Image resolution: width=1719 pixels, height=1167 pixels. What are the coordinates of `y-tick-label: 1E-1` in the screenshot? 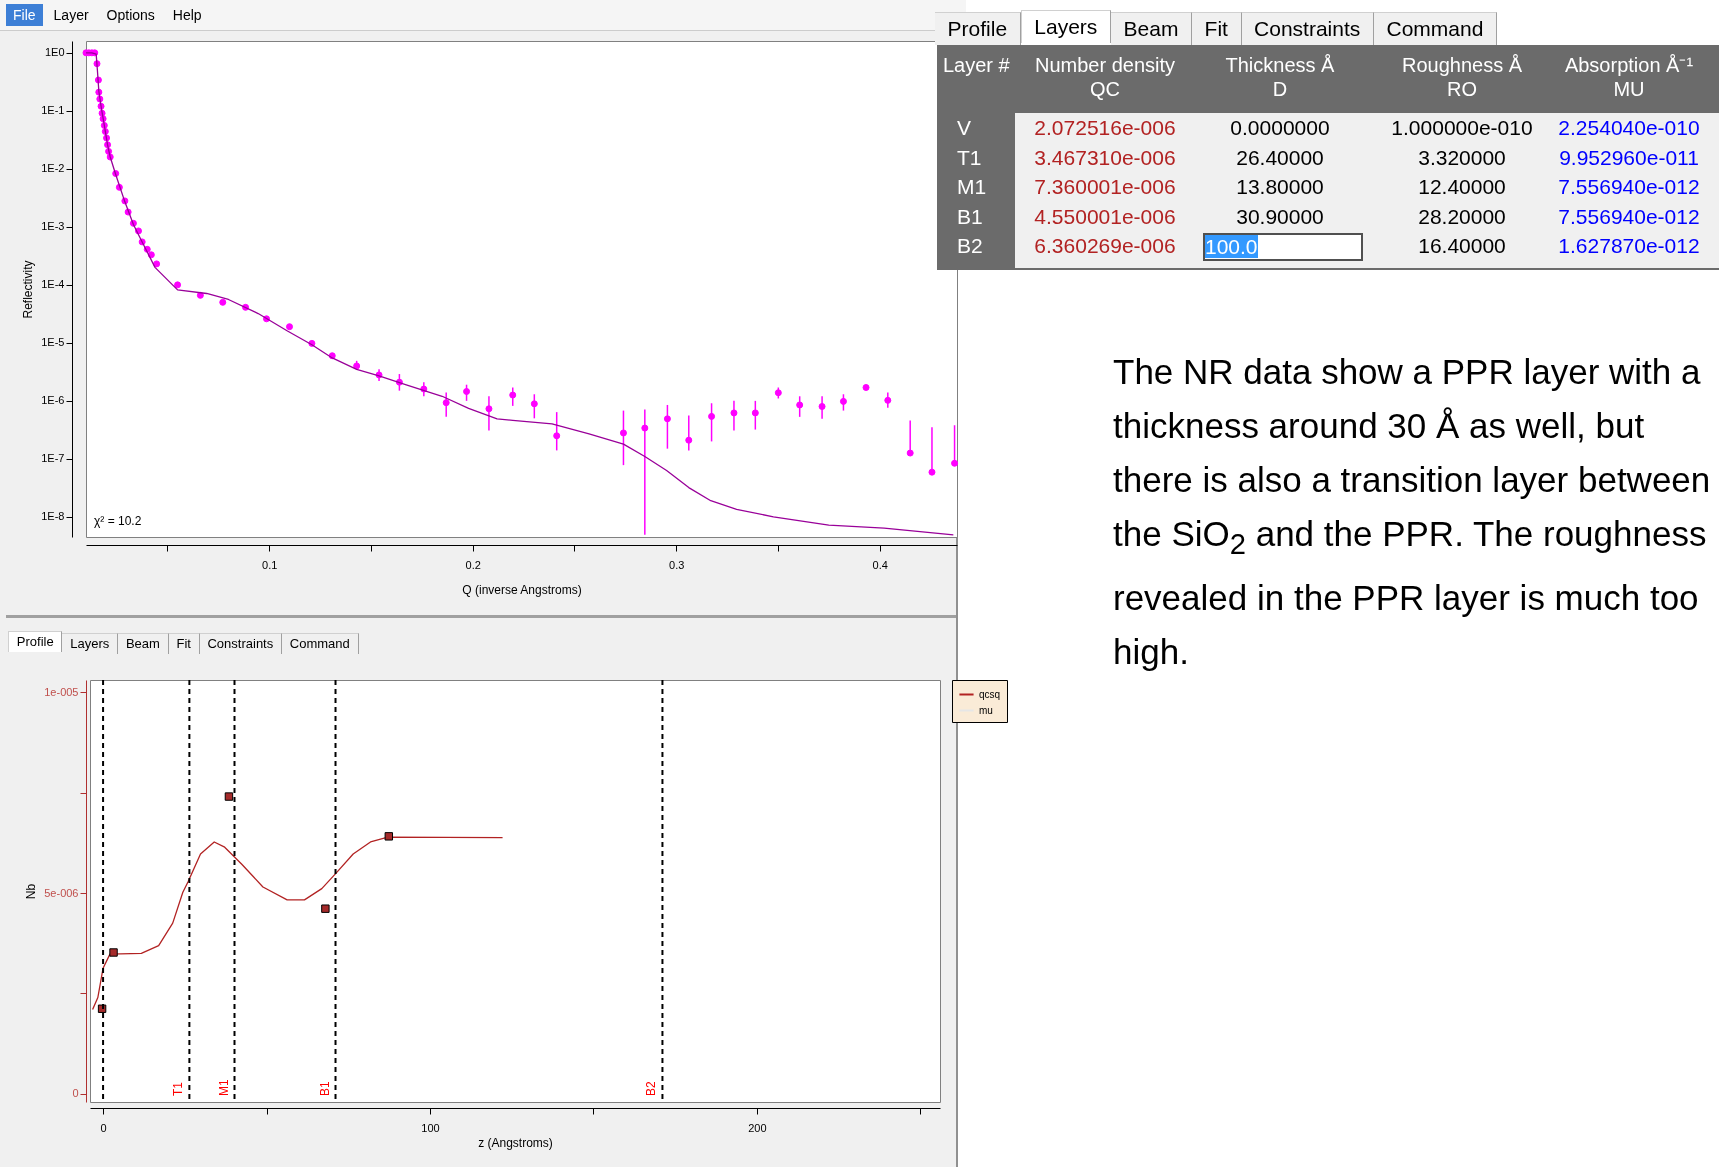 It's located at (53, 110).